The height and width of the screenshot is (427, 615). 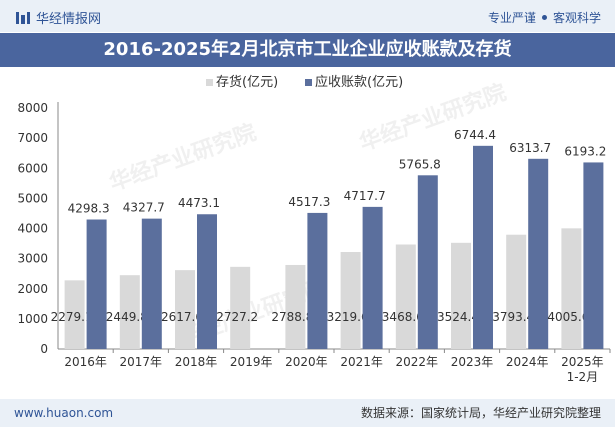 I want to click on brand: 华经情报网, so click(x=58, y=17).